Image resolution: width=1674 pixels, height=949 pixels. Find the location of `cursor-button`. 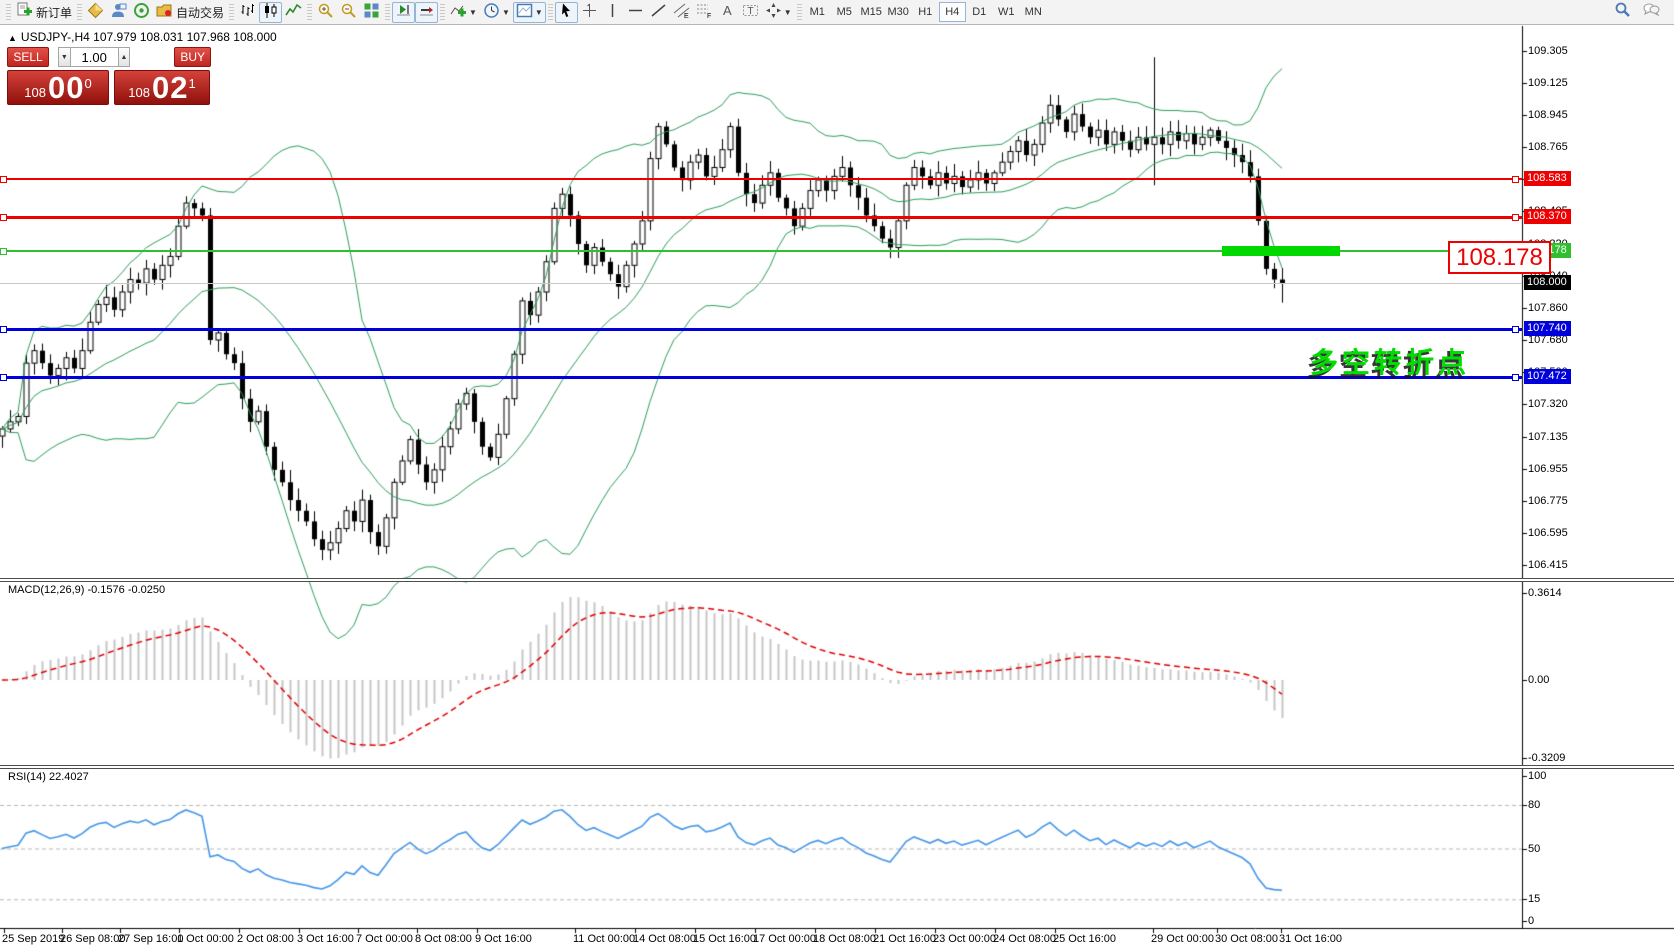

cursor-button is located at coordinates (566, 12).